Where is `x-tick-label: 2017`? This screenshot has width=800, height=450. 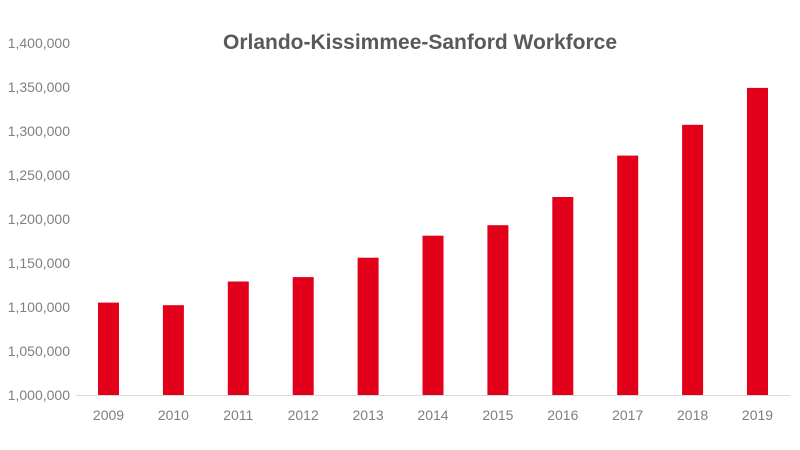
x-tick-label: 2017 is located at coordinates (627, 415).